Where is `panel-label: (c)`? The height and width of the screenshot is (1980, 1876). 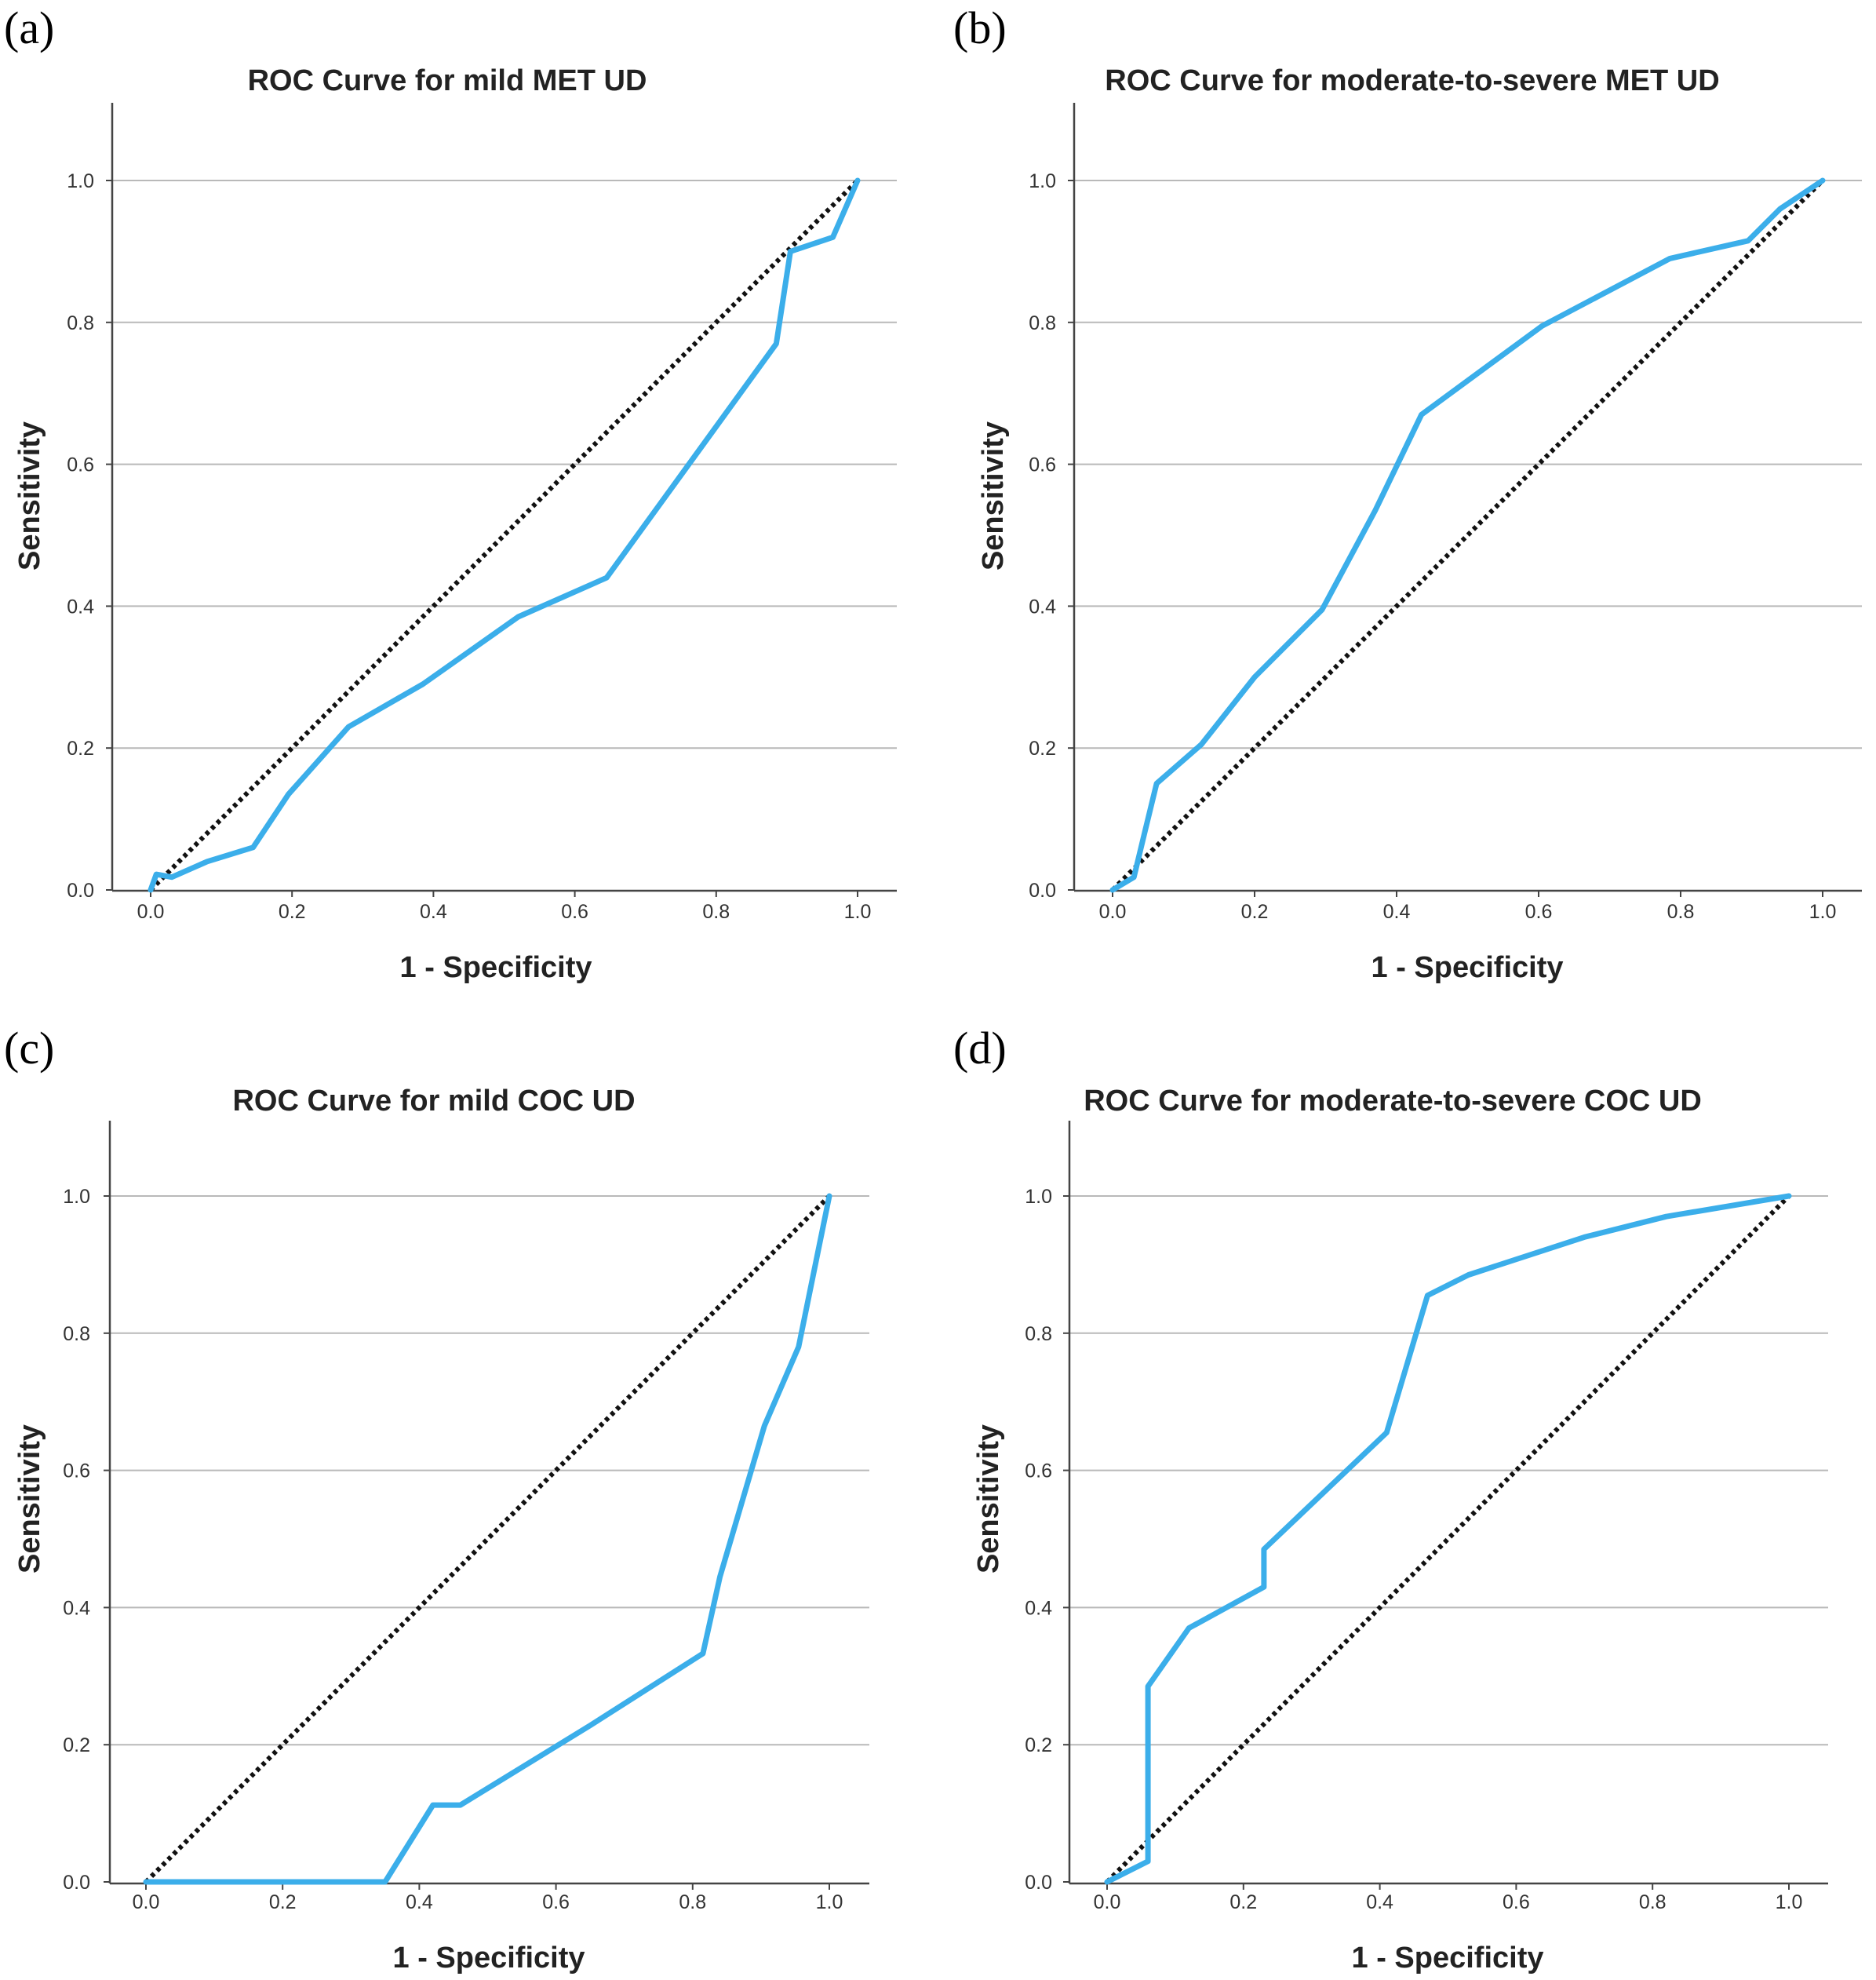 panel-label: (c) is located at coordinates (29, 1048).